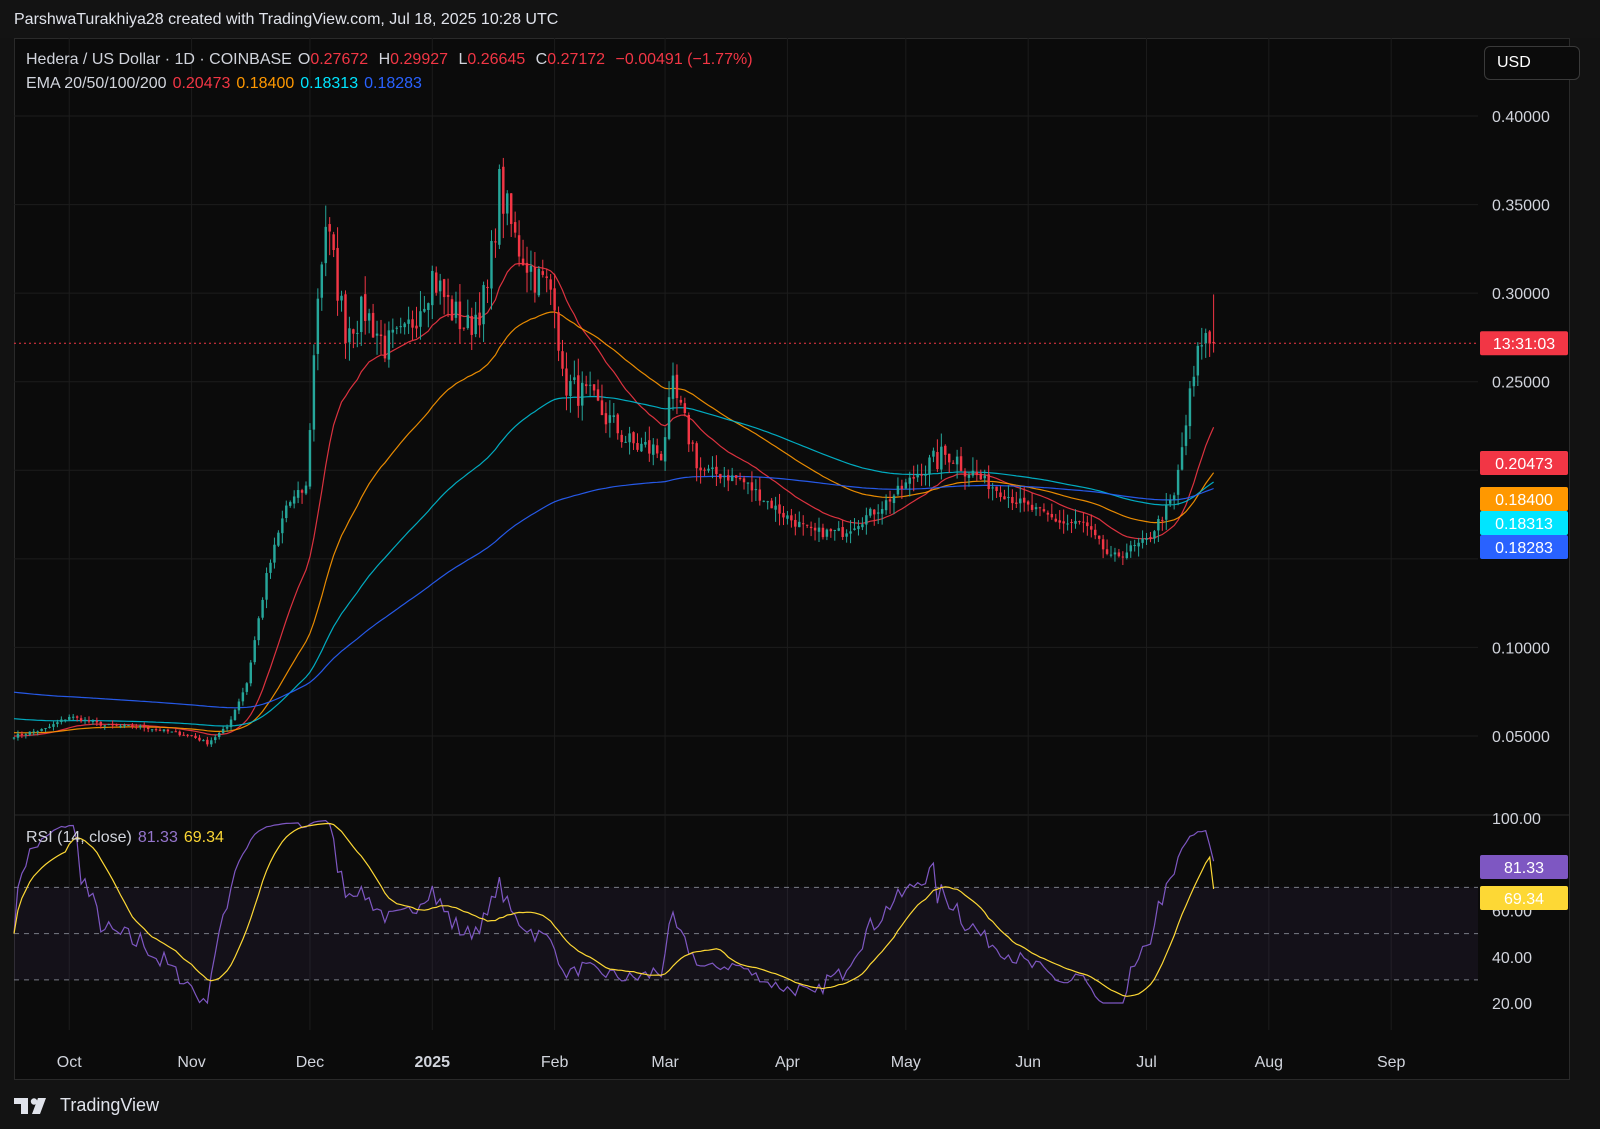  I want to click on tradingview-logo-icon, so click(30, 1105).